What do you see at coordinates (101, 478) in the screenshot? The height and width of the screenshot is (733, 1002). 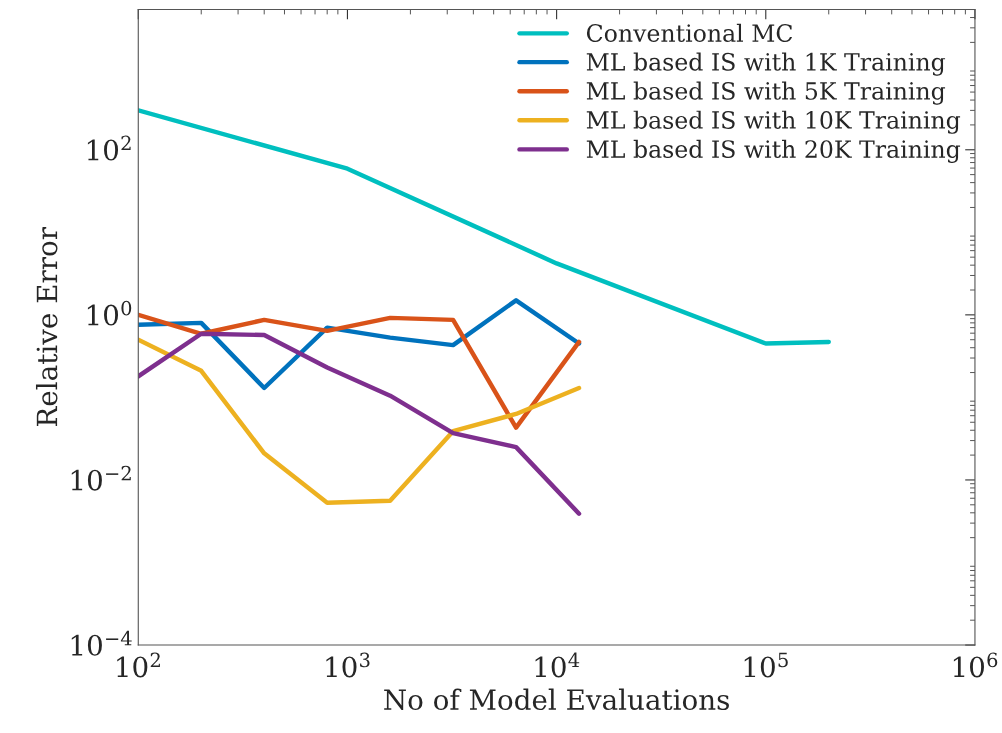 I see `y-tick-label: 10$^{−2}$` at bounding box center [101, 478].